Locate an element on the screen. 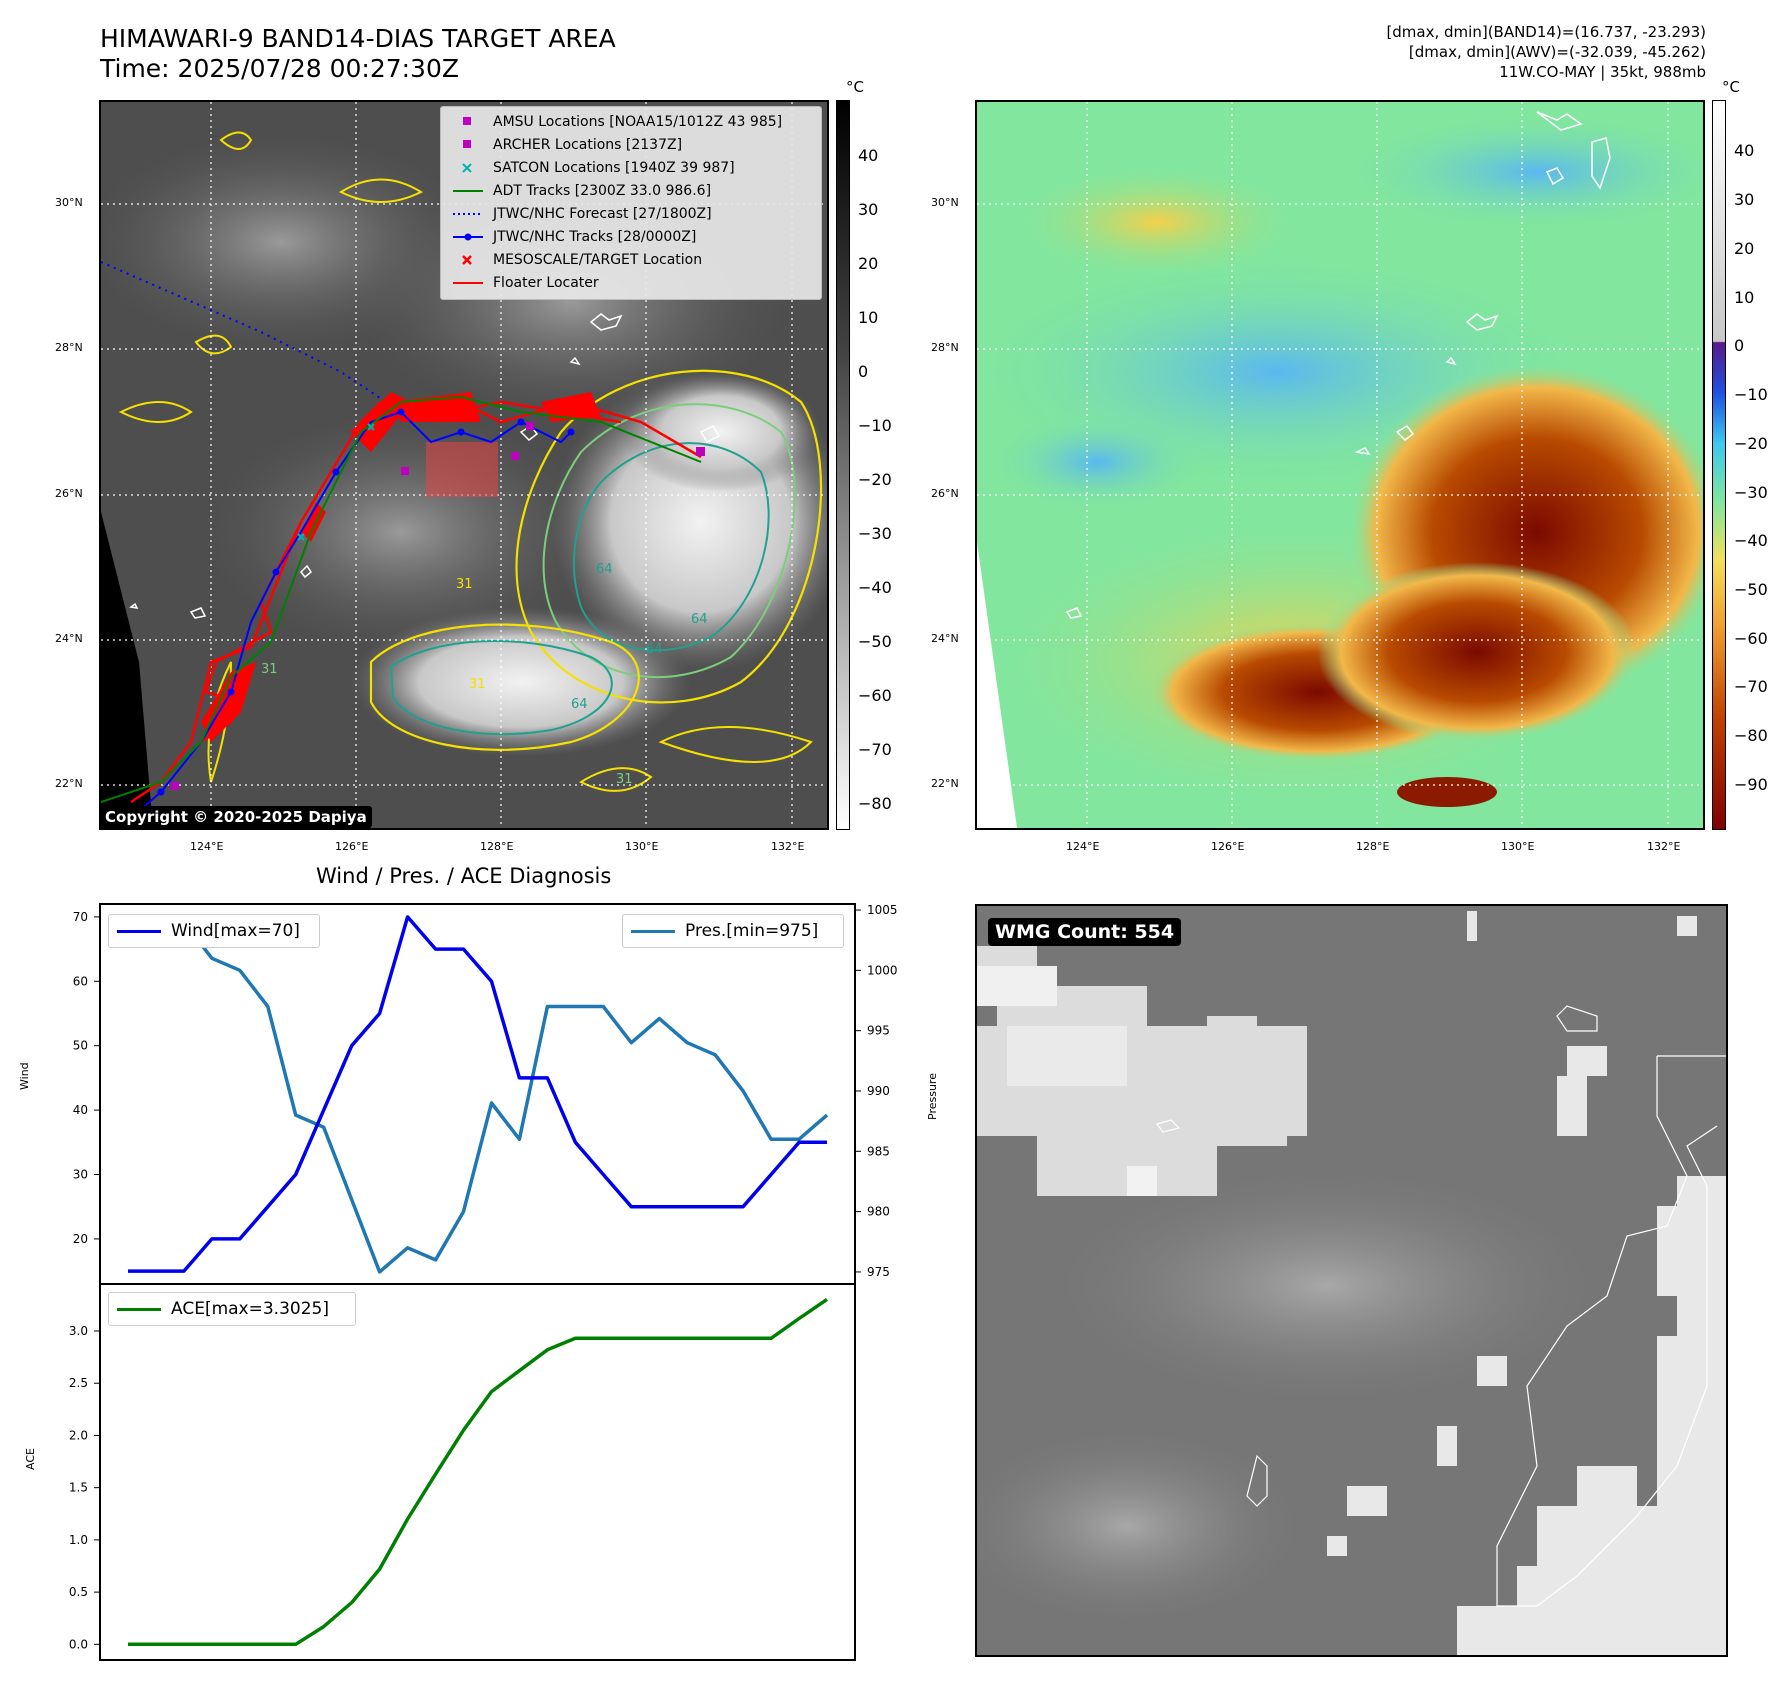 The width and height of the screenshot is (1792, 1690). pressure-tick-label: 990 is located at coordinates (878, 1091).